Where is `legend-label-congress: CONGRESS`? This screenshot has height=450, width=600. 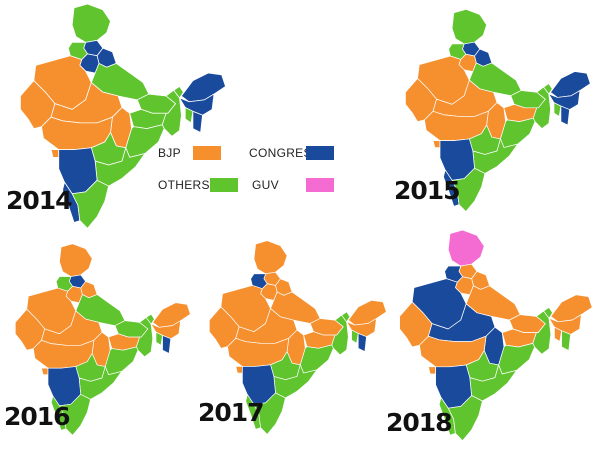
legend-label-congress: CONGRESS is located at coordinates (285, 153).